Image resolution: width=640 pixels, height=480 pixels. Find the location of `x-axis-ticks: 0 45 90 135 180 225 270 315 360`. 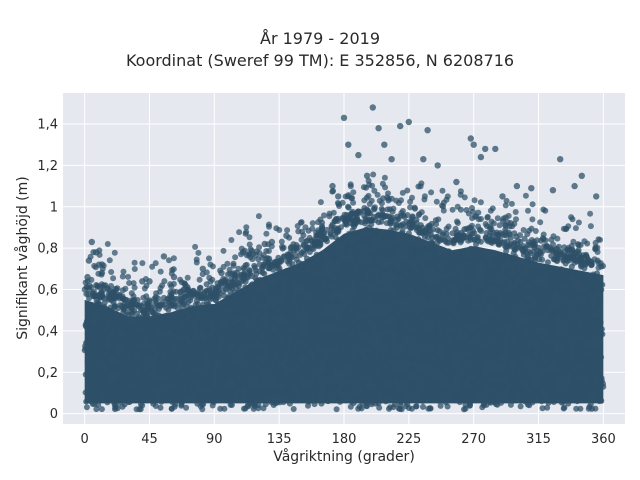

x-axis-ticks: 0 45 90 135 180 225 270 315 360 is located at coordinates (347, 439).